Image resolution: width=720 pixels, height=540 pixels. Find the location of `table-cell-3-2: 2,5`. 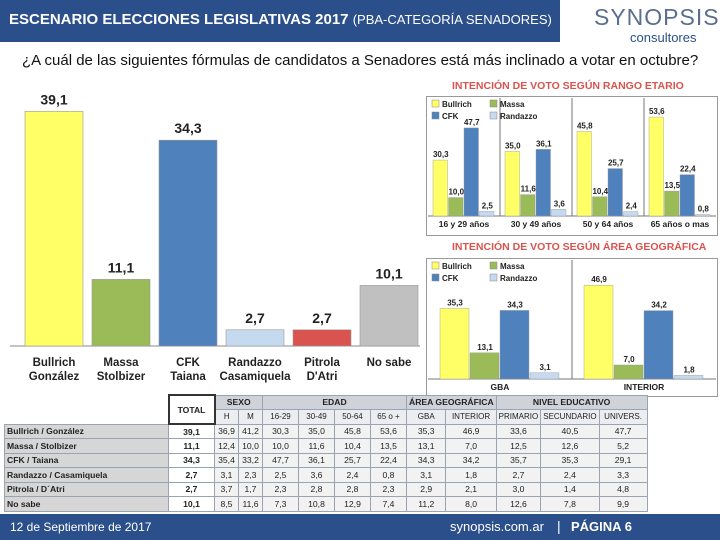

table-cell-3-2: 2,5 is located at coordinates (280, 475).